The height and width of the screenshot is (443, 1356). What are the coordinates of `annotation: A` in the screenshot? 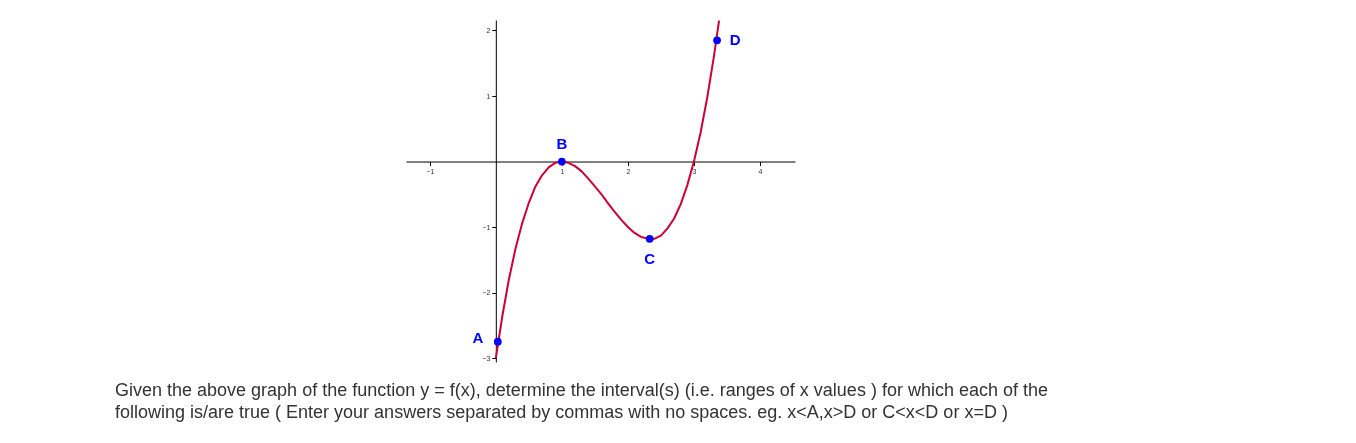 It's located at (478, 337).